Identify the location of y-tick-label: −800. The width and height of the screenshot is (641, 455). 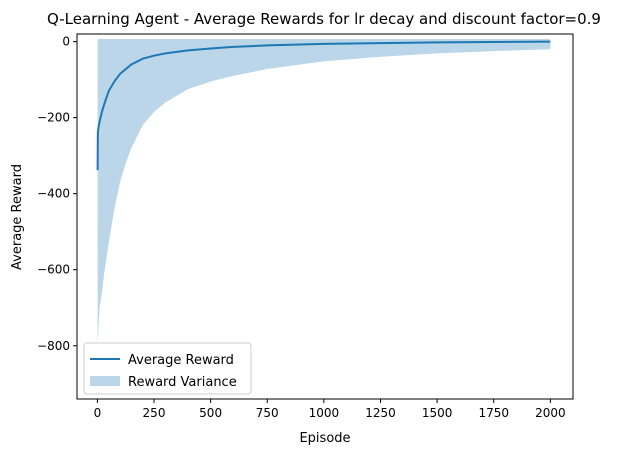
(53, 346).